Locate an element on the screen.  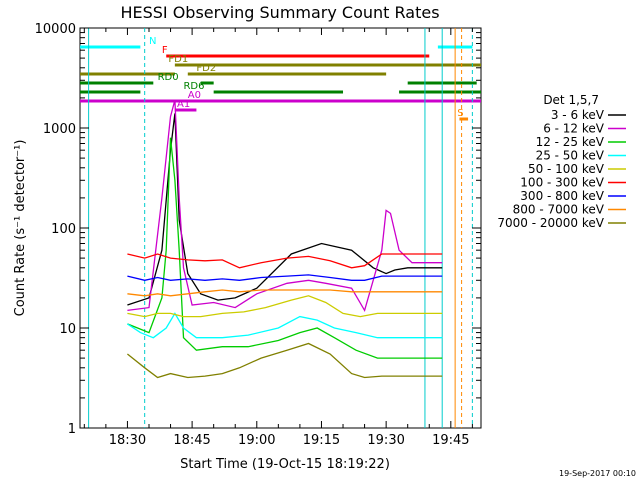
y-tick-label: 1 is located at coordinates (72, 429).